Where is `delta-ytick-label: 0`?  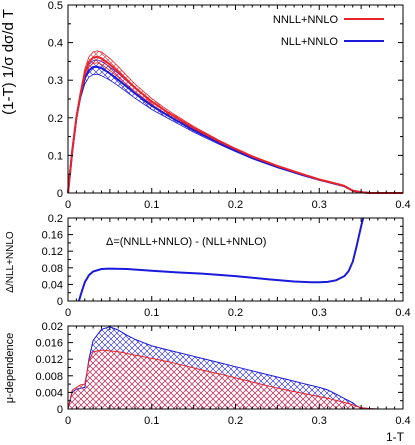 delta-ytick-label: 0 is located at coordinates (60, 302).